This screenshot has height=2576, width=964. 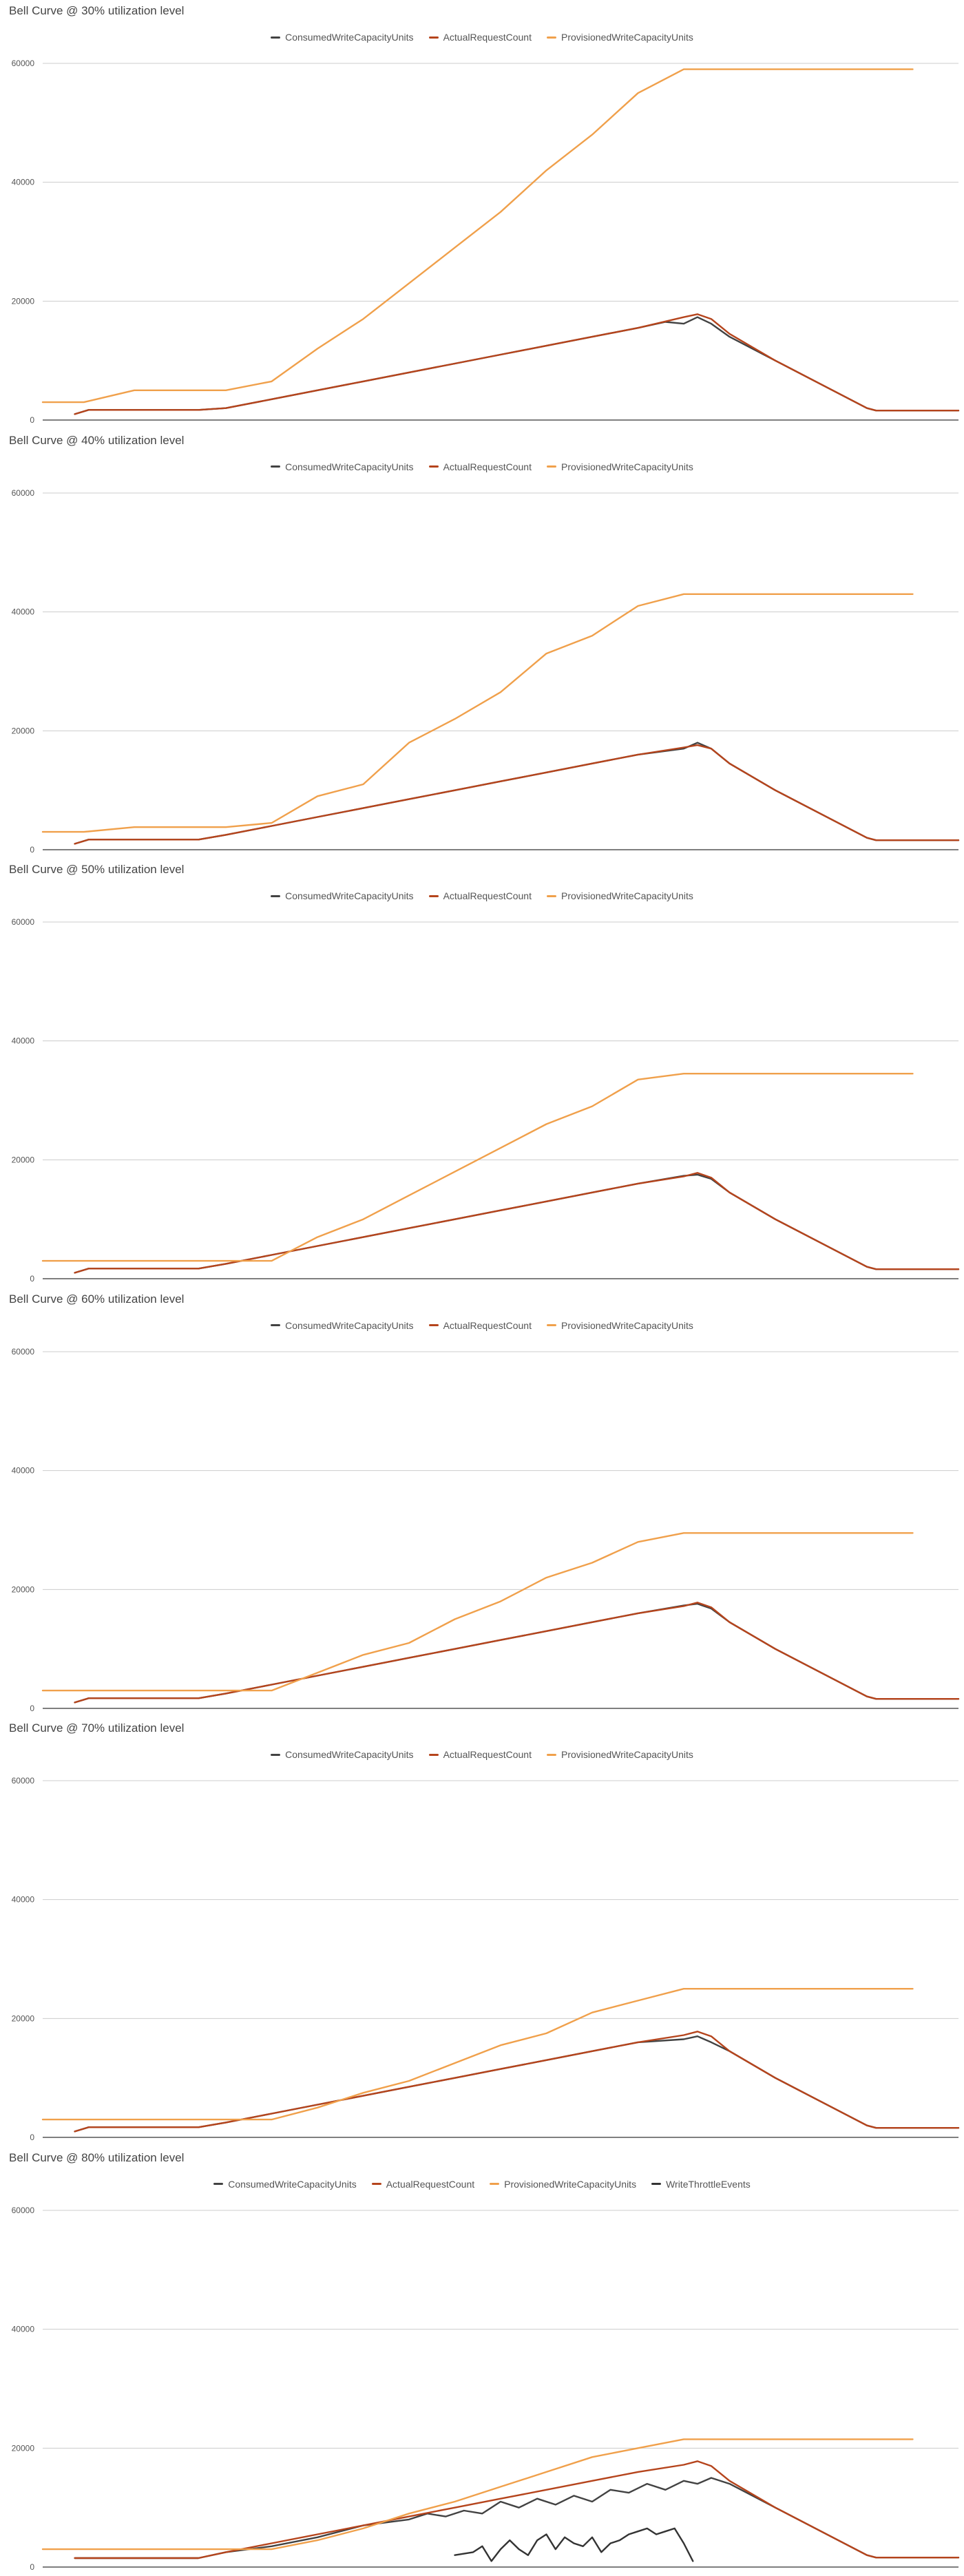 What do you see at coordinates (97, 1728) in the screenshot?
I see `chart-title: Bell Curve @ 70% utilization level` at bounding box center [97, 1728].